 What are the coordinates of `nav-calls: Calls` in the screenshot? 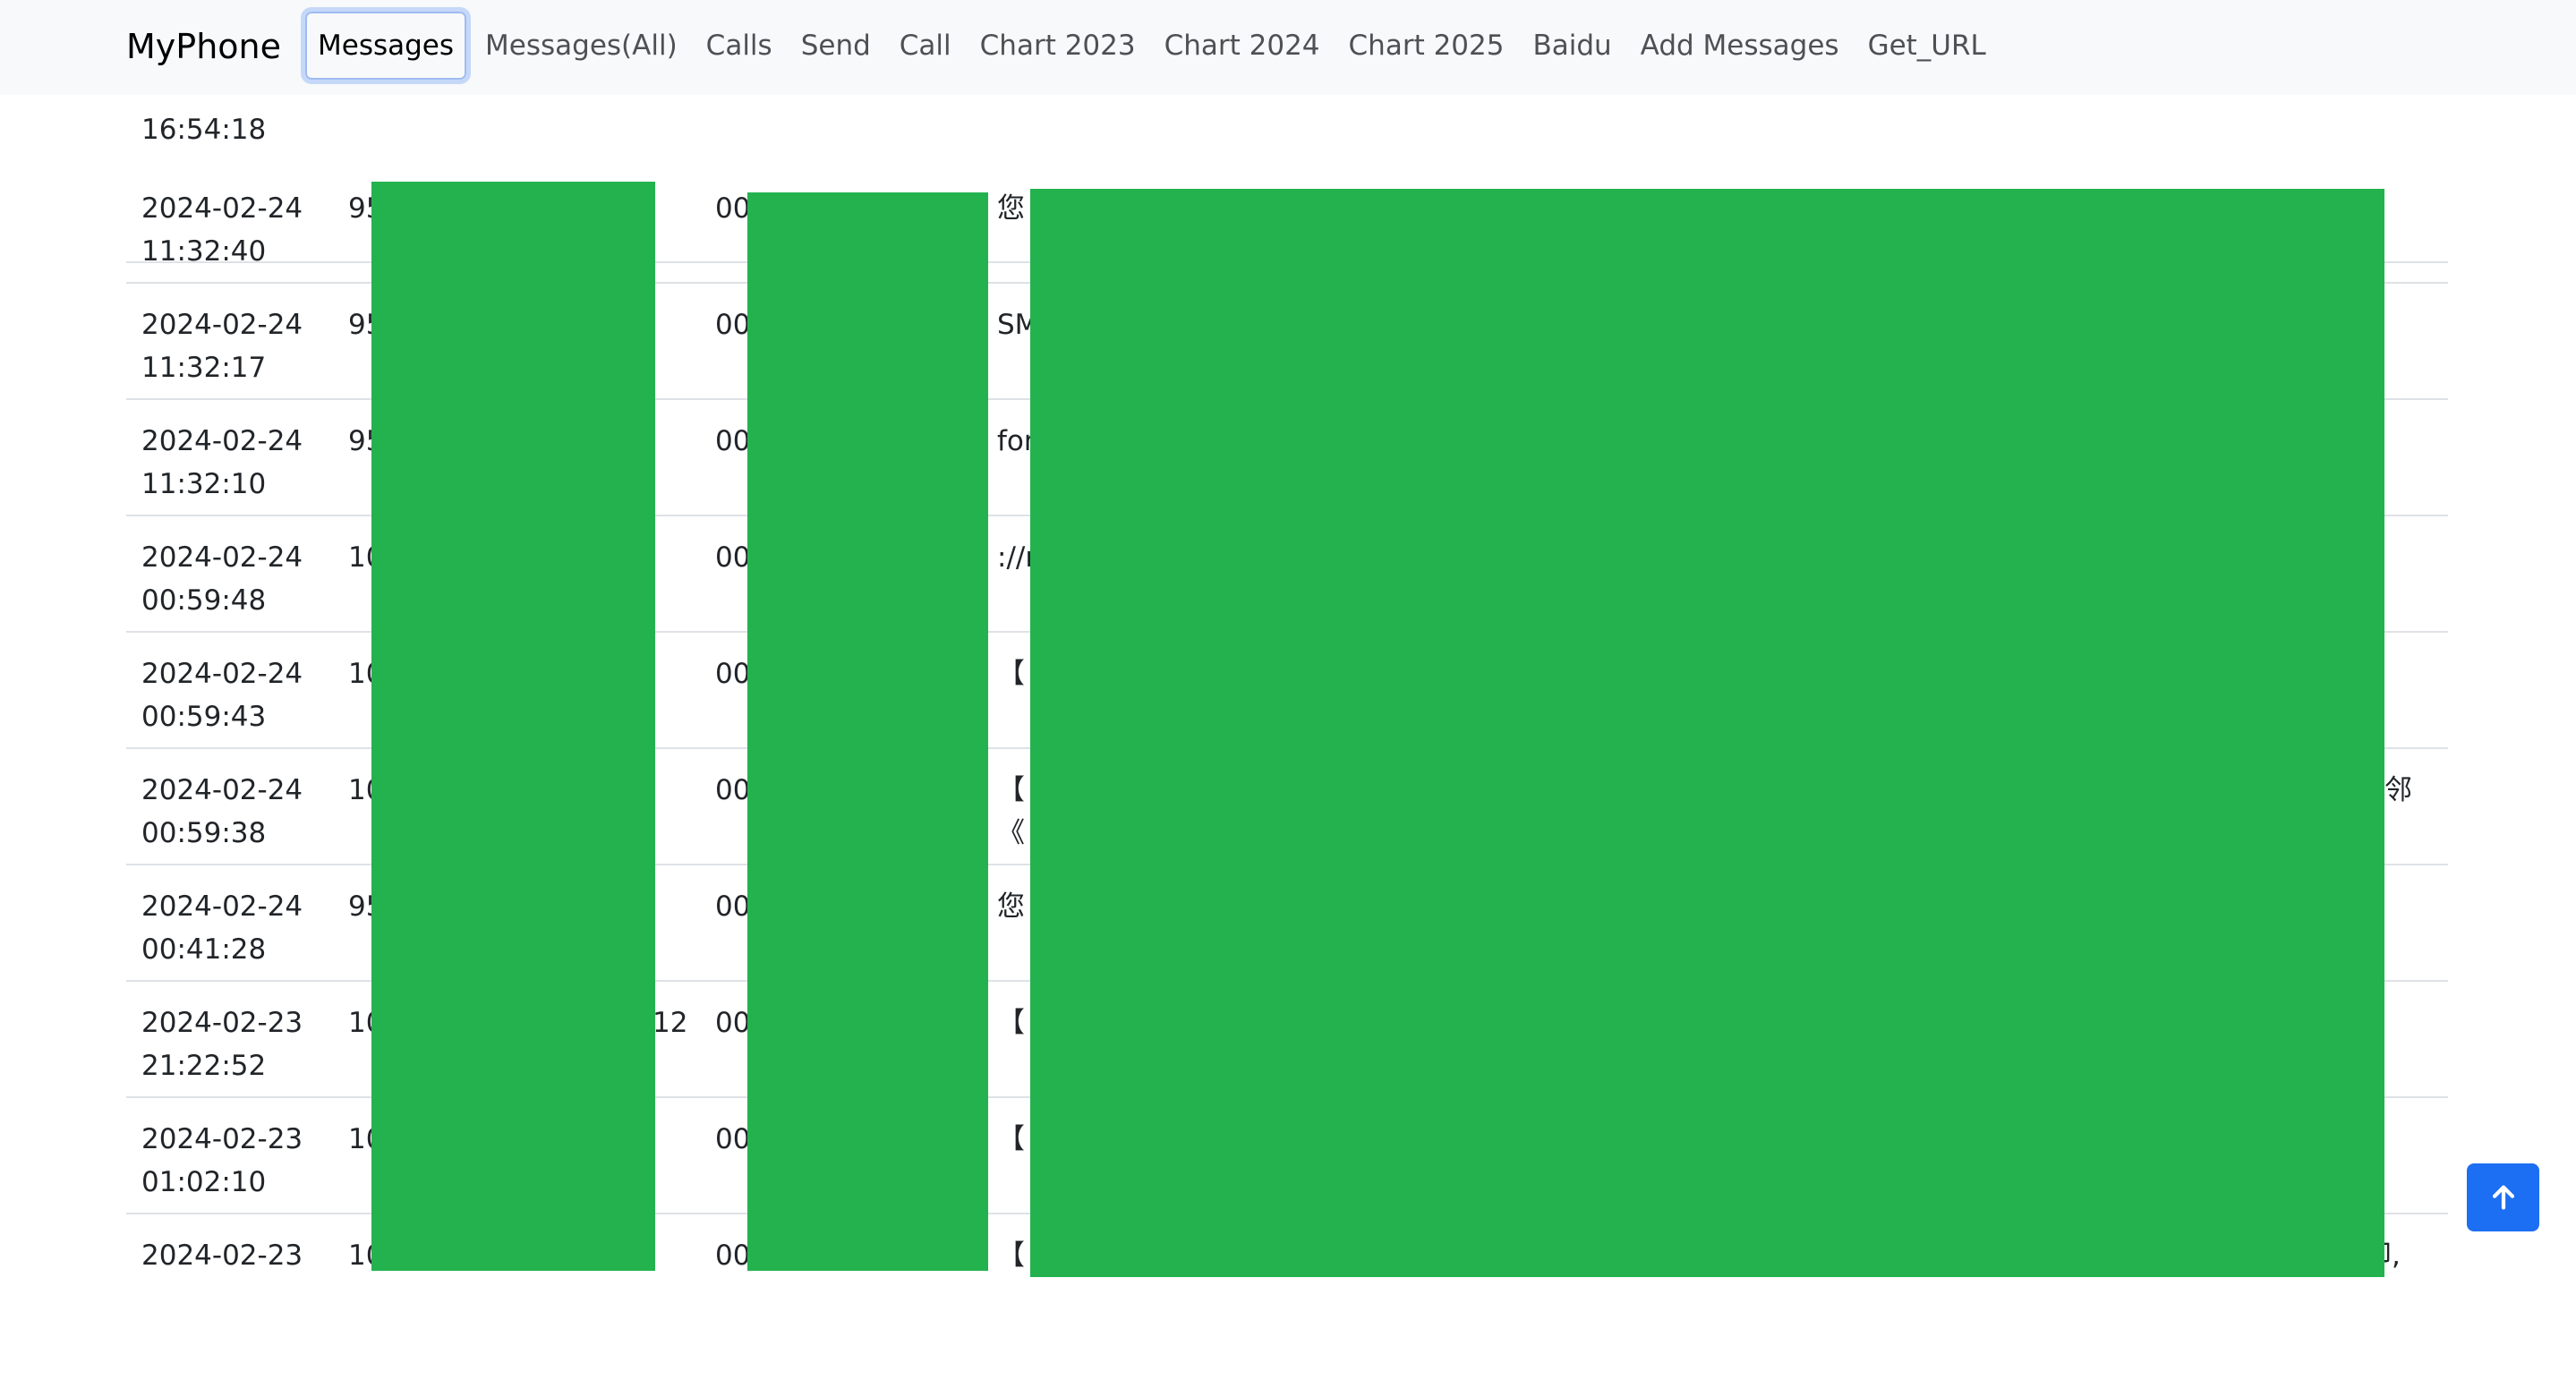 It's located at (738, 46).